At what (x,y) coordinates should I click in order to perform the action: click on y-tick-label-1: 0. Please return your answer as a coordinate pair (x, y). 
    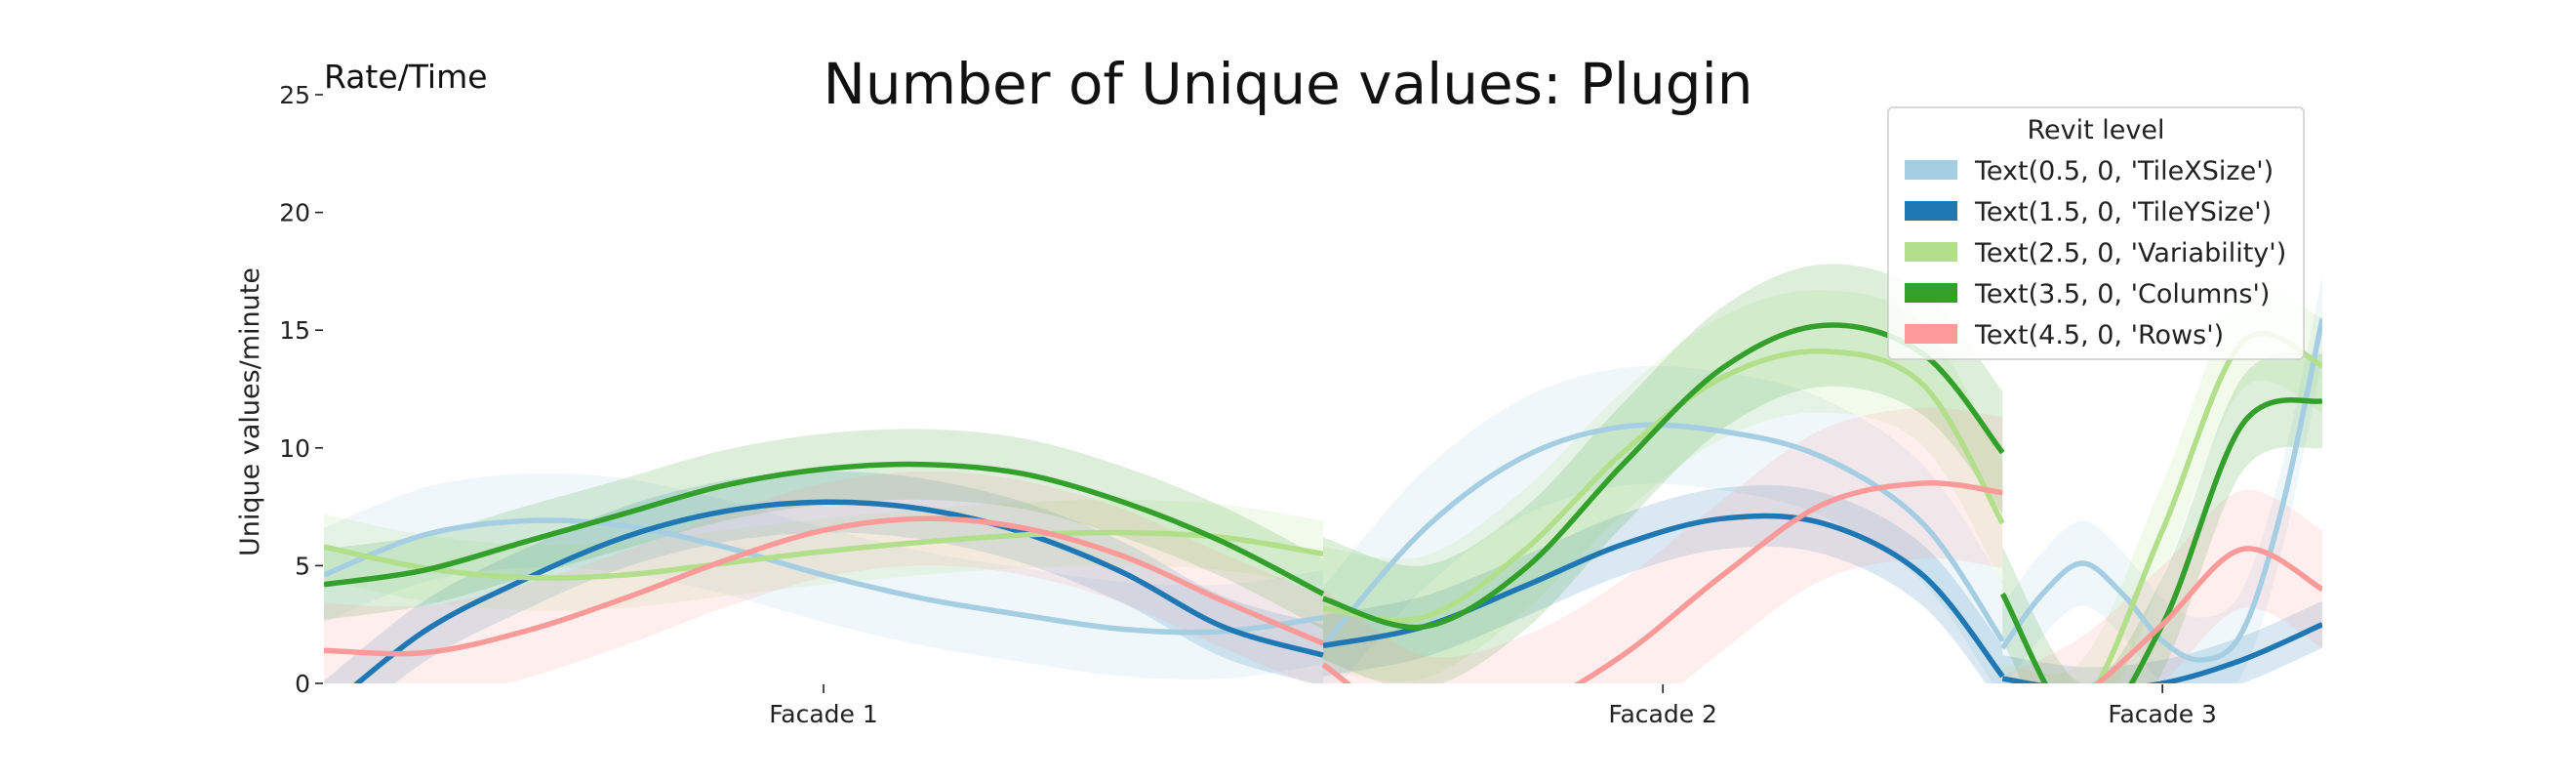
    Looking at the image, I should click on (302, 684).